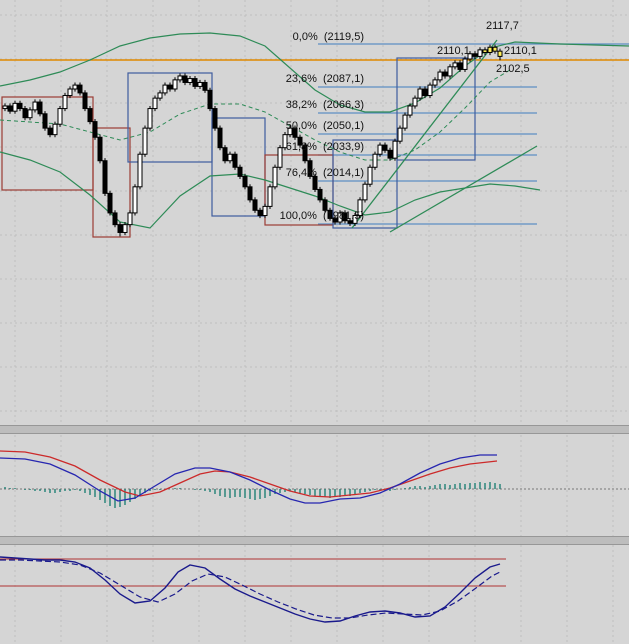 The width and height of the screenshot is (629, 644). What do you see at coordinates (324, 79) in the screenshot?
I see `fib-label-236: 23,6% (2087,1)` at bounding box center [324, 79].